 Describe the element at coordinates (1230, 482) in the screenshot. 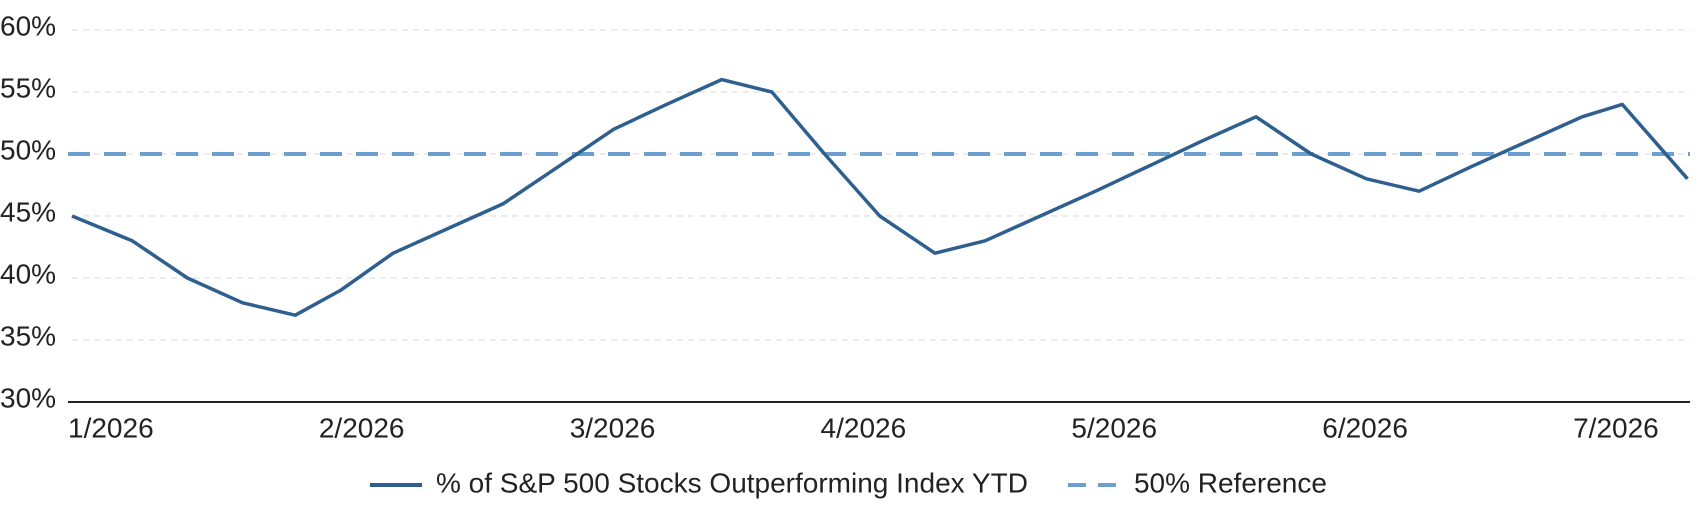

I see `legend-label: 50% Reference` at that location.